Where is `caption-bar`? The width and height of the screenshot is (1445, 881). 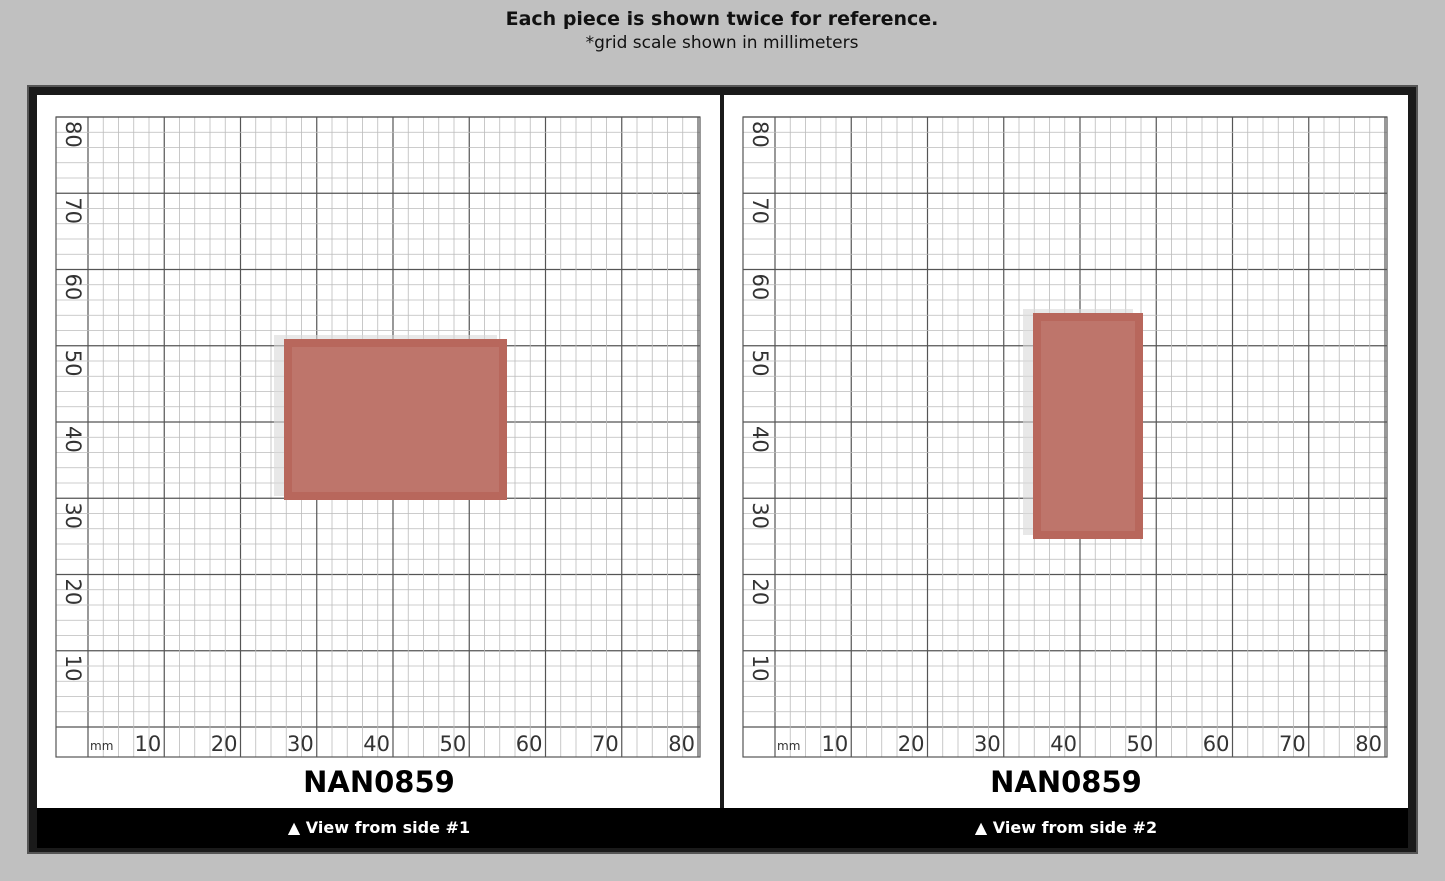
caption-bar is located at coordinates (722, 828).